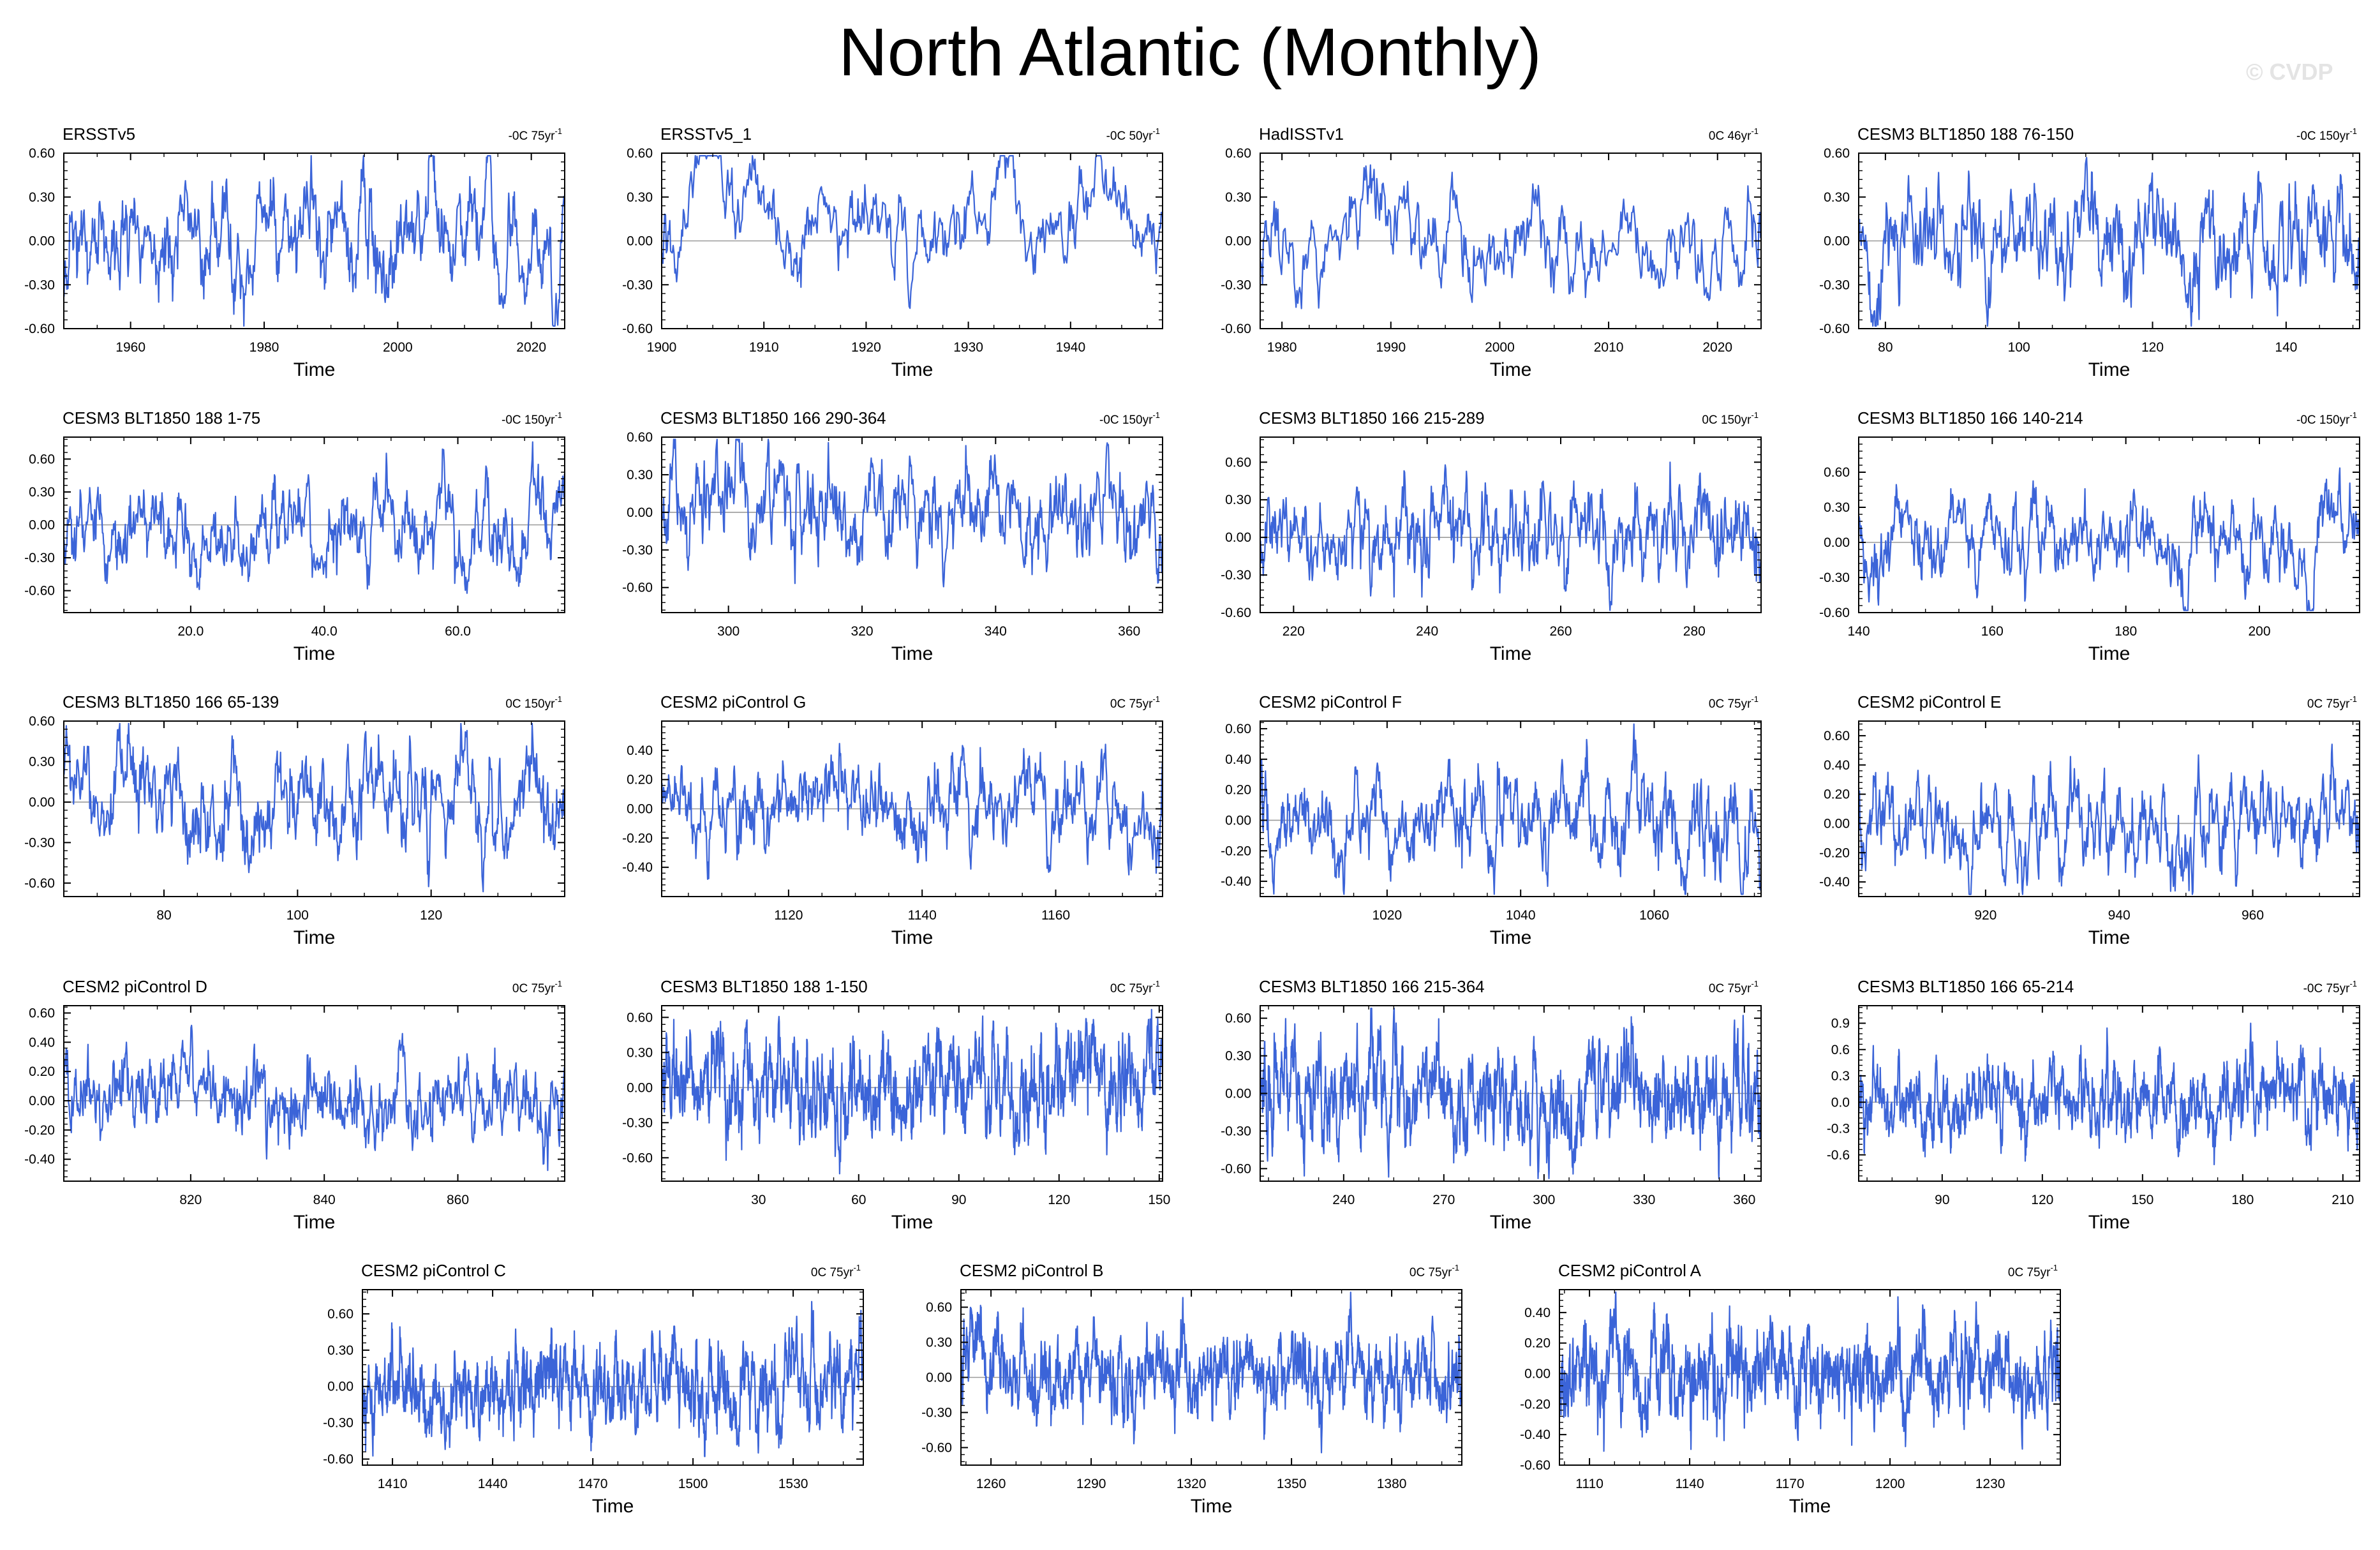 This screenshot has height=1550, width=2380. Describe the element at coordinates (1838, 1129) in the screenshot. I see `y-tick-label: -0.3` at that location.